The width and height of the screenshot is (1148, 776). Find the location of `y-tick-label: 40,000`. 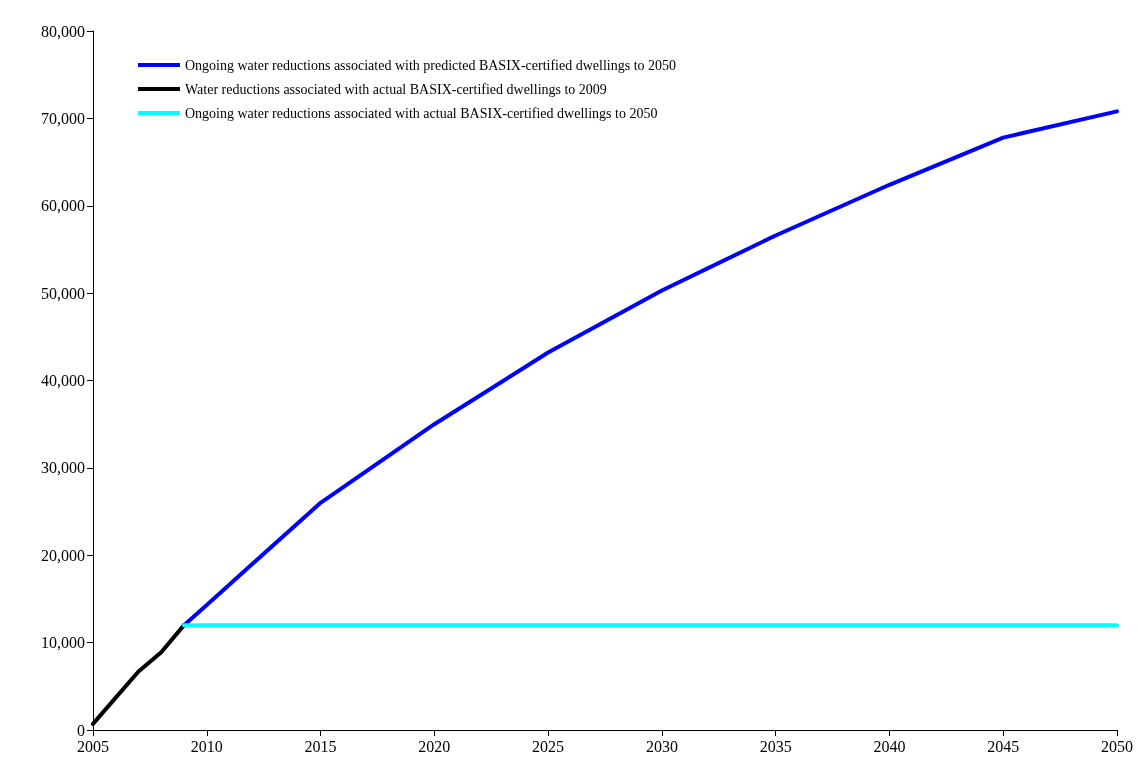

y-tick-label: 40,000 is located at coordinates (63, 380).